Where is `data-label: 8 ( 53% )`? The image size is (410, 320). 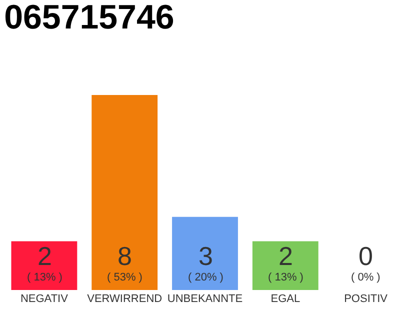 data-label: 8 ( 53% ) is located at coordinates (124, 262).